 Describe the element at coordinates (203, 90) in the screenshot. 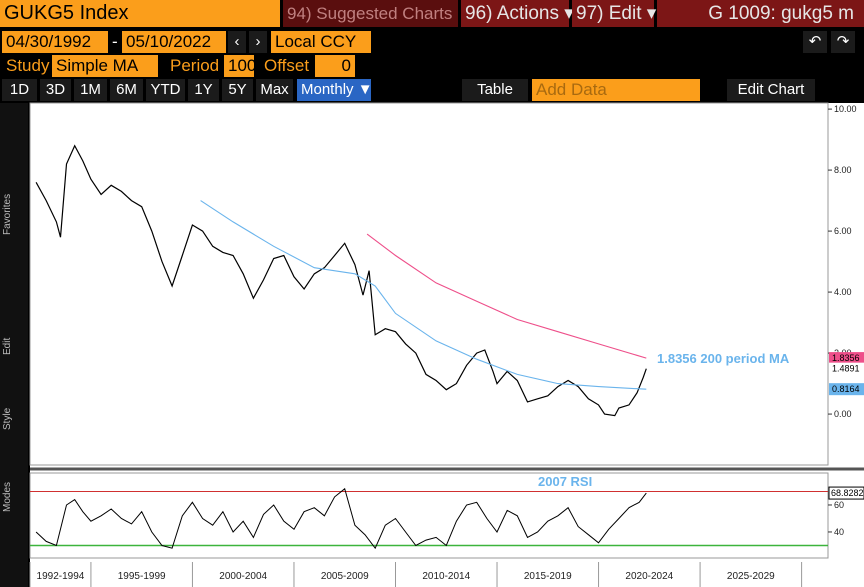

I see `range-button: 1Y` at that location.